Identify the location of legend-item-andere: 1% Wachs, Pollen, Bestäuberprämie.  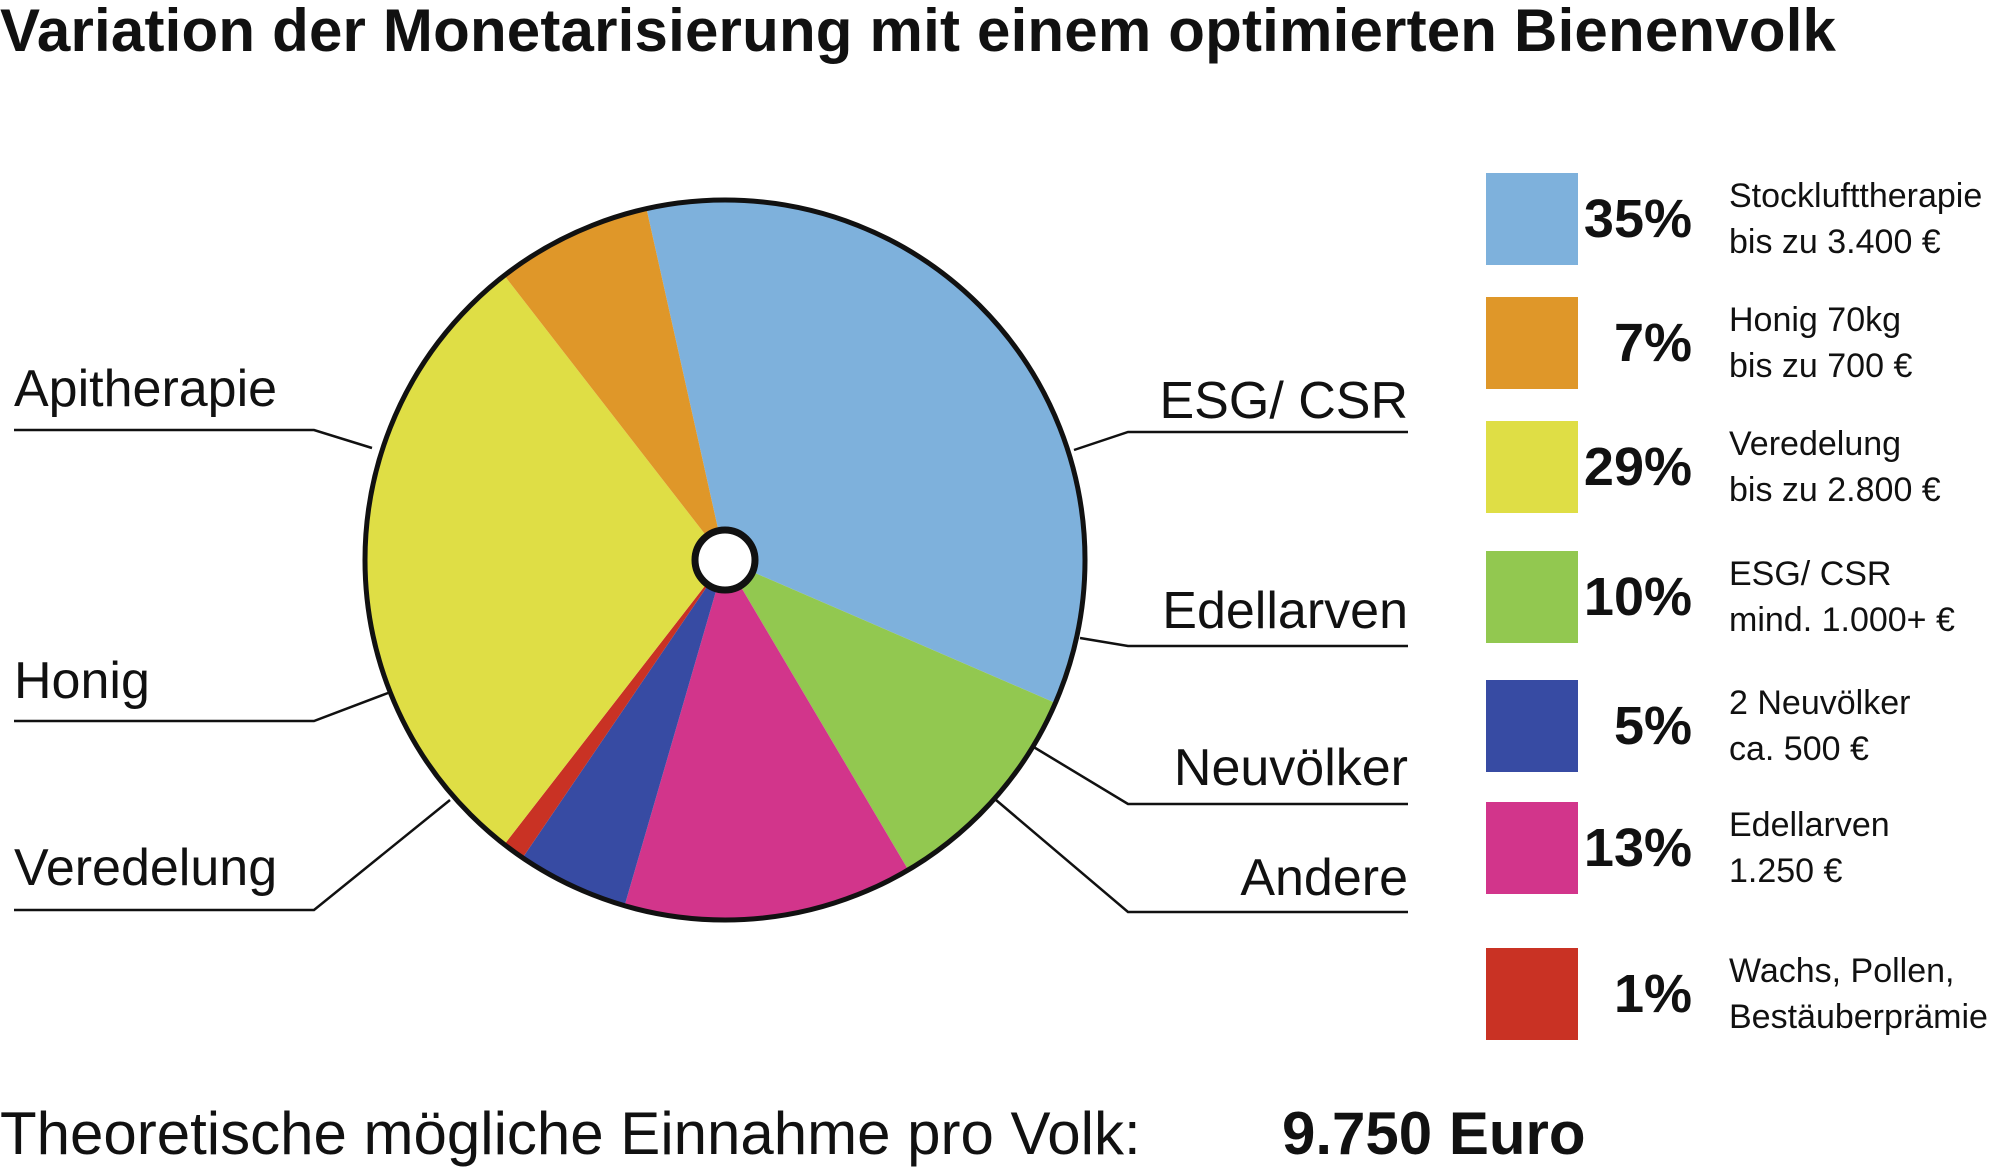
(1743, 994).